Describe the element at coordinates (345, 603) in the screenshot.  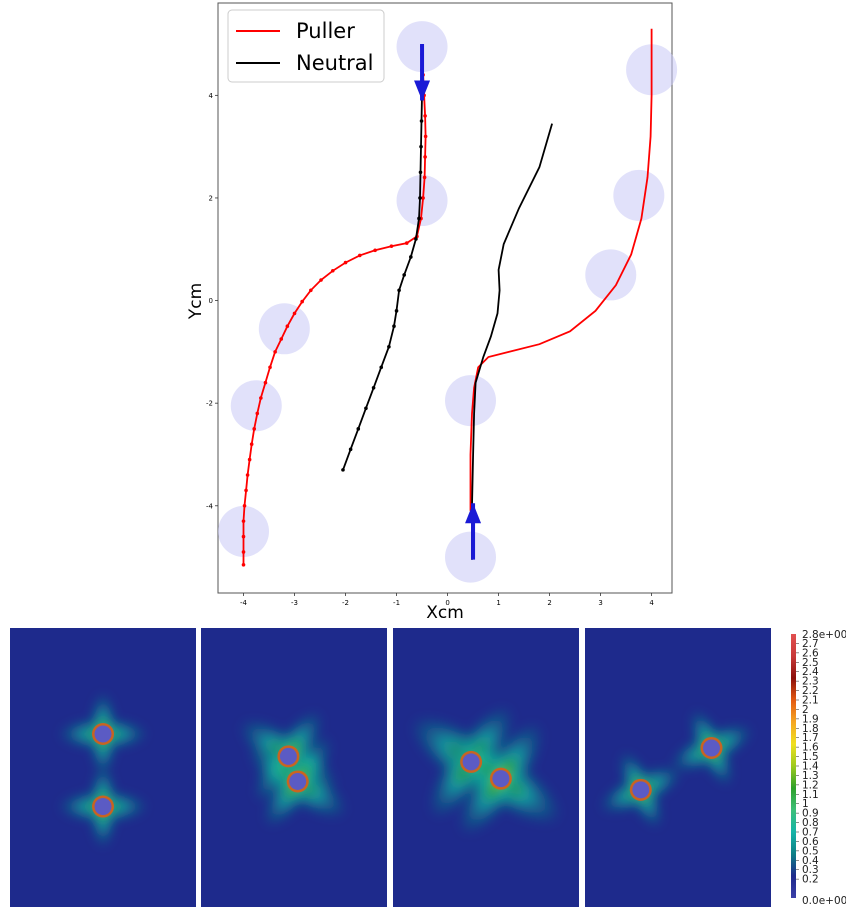
I see `x-tick-label-2: -2` at that location.